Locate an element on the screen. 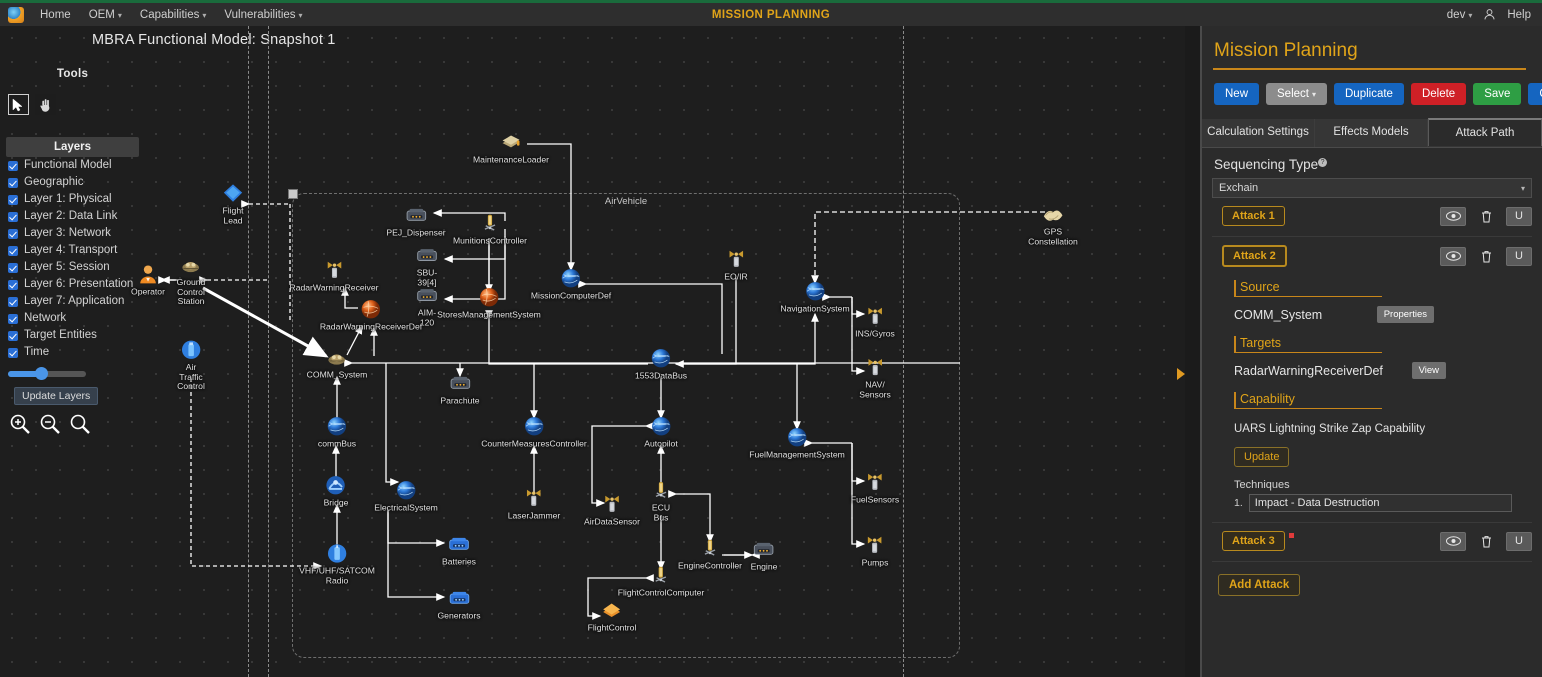 The image size is (1542, 677). zoom-in-icon is located at coordinates (20, 424).